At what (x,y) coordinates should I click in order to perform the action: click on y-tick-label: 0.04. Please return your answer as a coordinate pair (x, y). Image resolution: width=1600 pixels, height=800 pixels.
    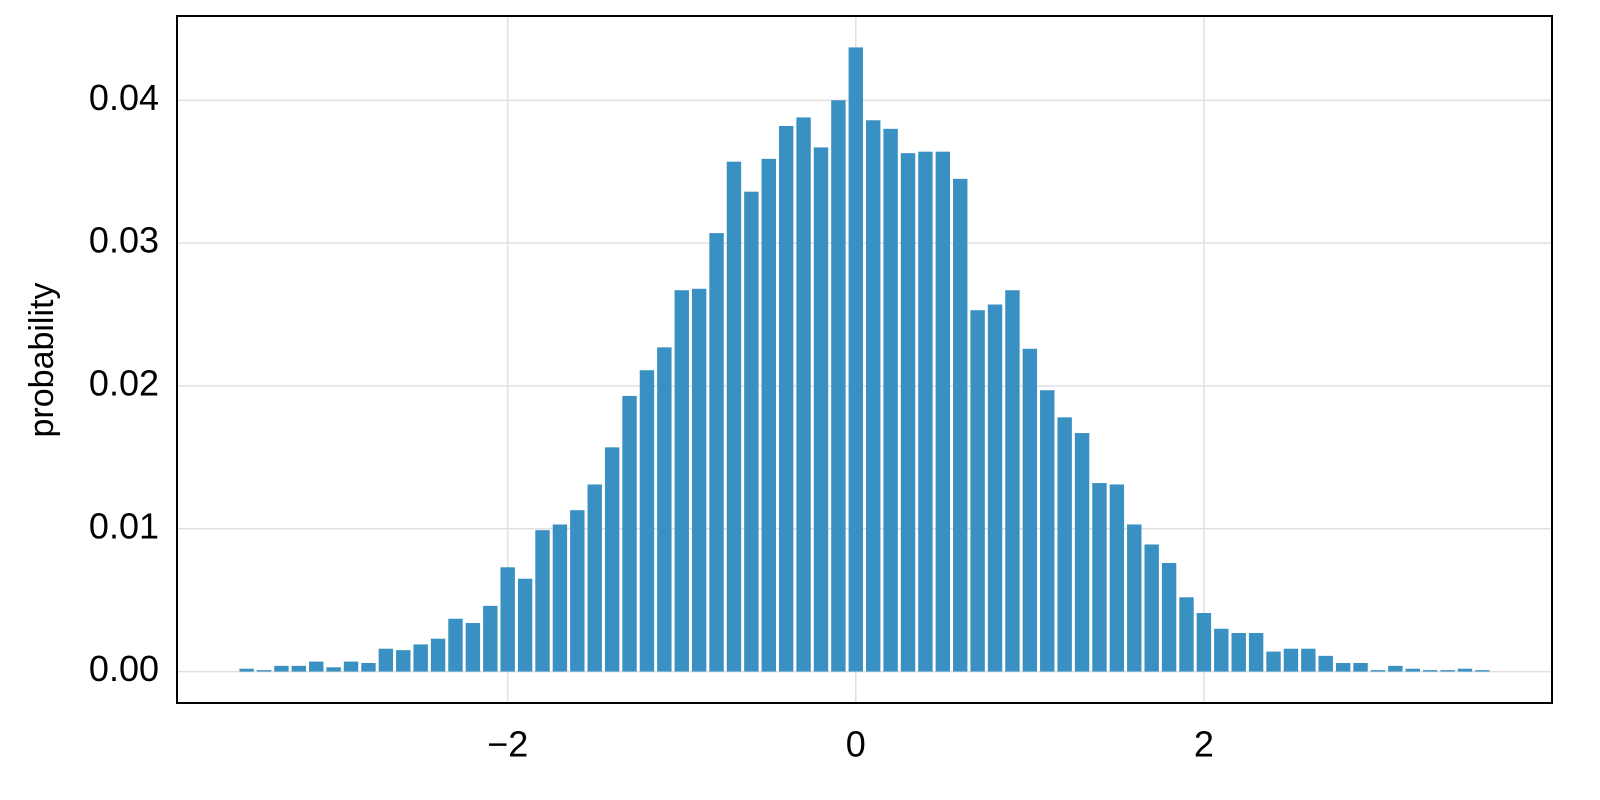
    Looking at the image, I should click on (124, 97).